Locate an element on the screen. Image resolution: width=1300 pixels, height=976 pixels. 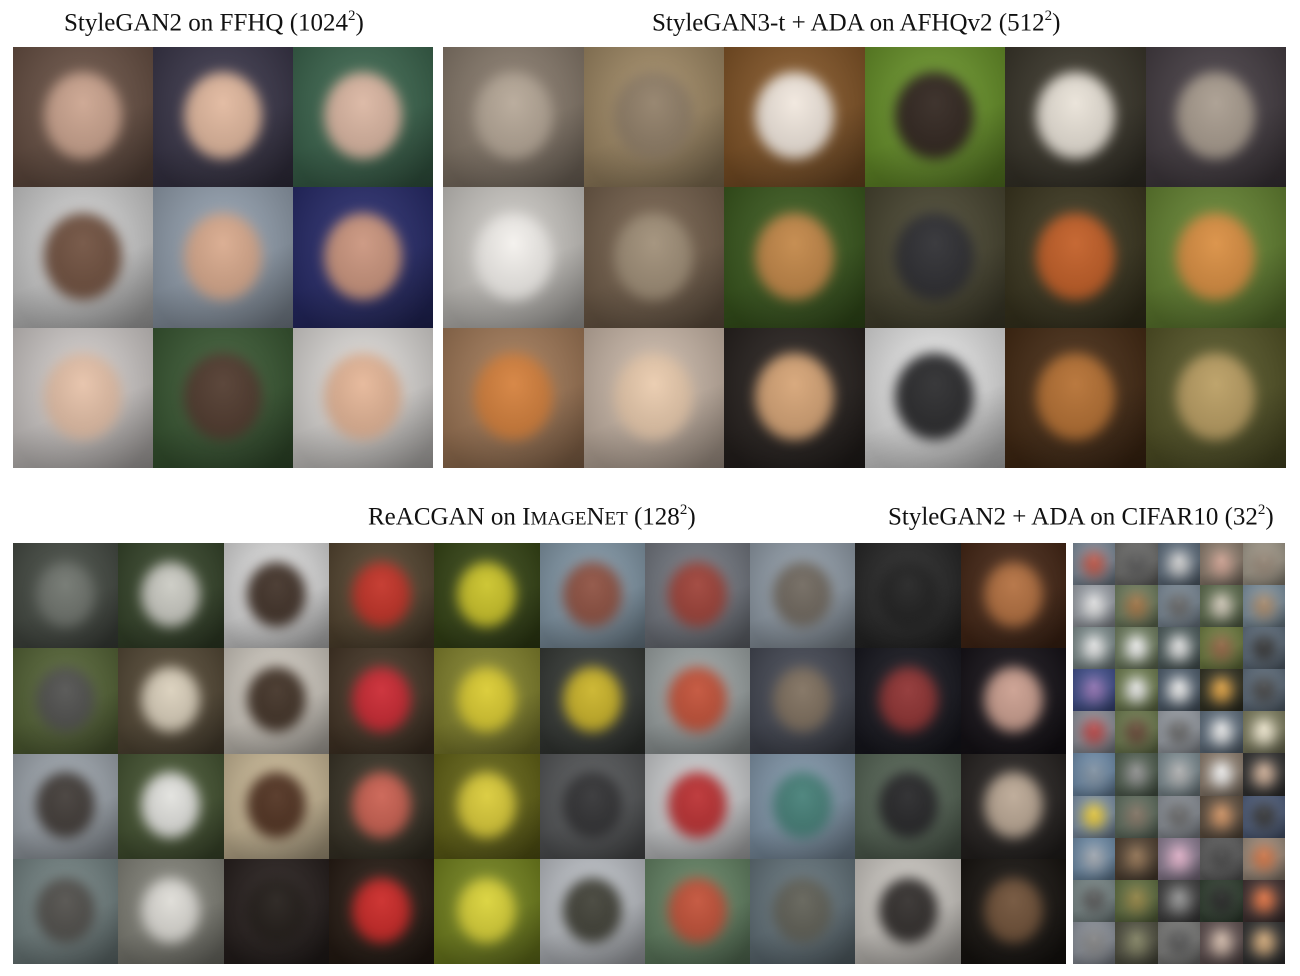
caption-imagenet-prefix: ReACGAN on is located at coordinates (445, 517).